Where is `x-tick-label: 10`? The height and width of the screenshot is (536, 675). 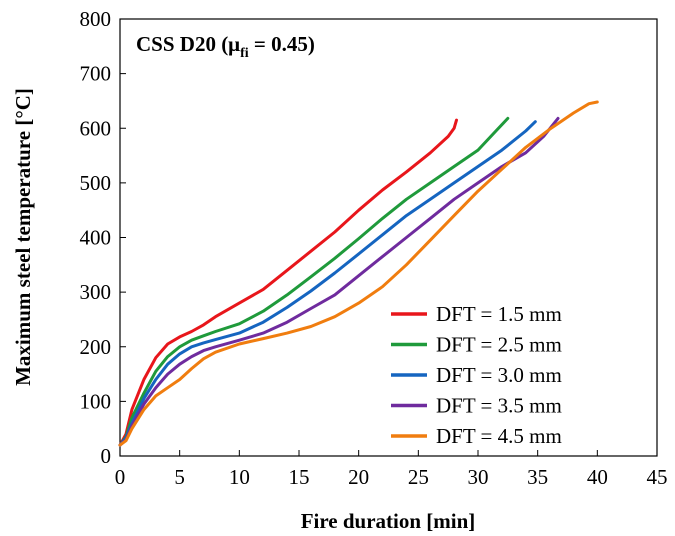
x-tick-label: 10 is located at coordinates (239, 477).